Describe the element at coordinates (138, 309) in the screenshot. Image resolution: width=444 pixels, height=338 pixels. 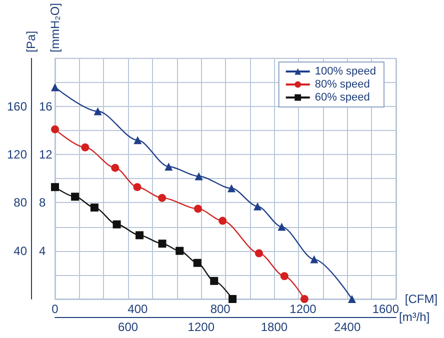
I see `x-tick-label: 400` at that location.